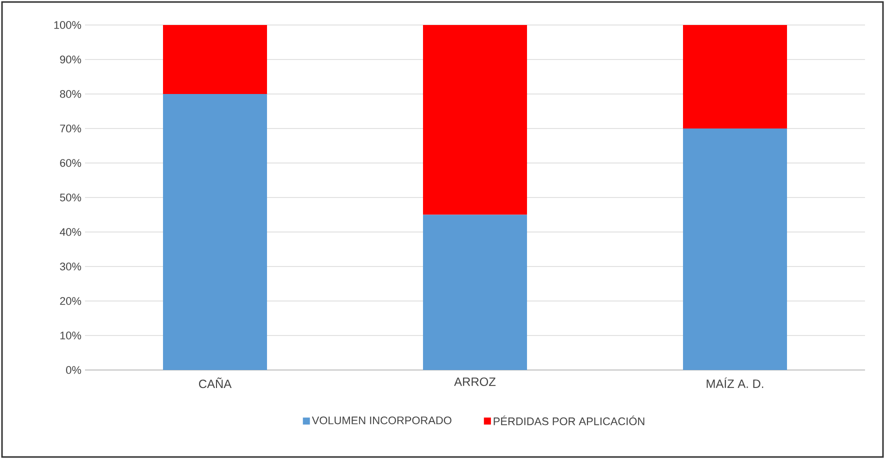  Describe the element at coordinates (68, 25) in the screenshot. I see `y-tick-label: 100%` at that location.